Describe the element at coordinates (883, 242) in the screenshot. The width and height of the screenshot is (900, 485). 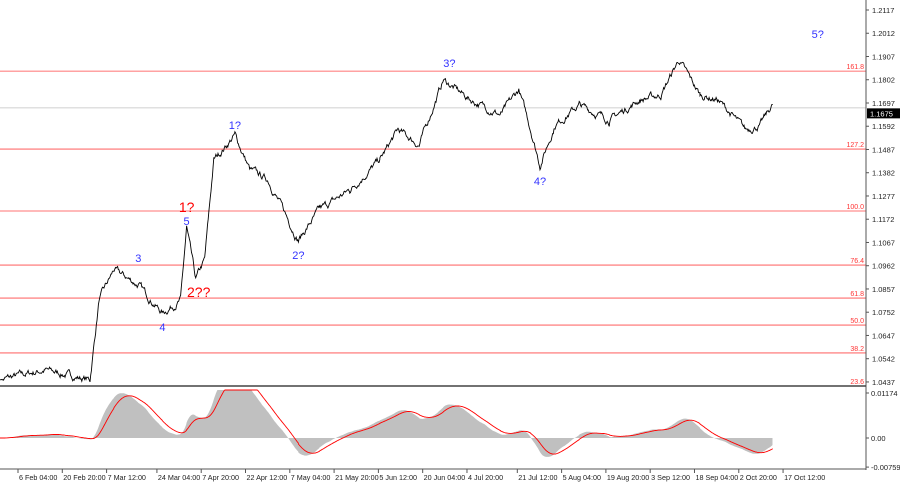
I see `y-tick-label: 1.1067` at that location.